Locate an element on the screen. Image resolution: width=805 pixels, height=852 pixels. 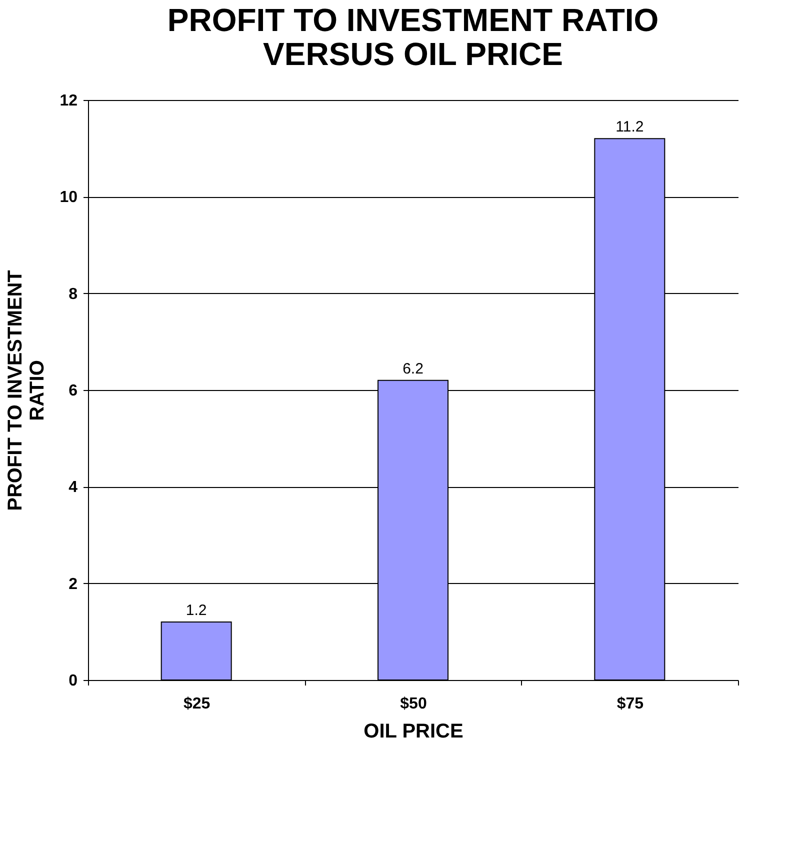
x-tick-label: $50 is located at coordinates (413, 704).